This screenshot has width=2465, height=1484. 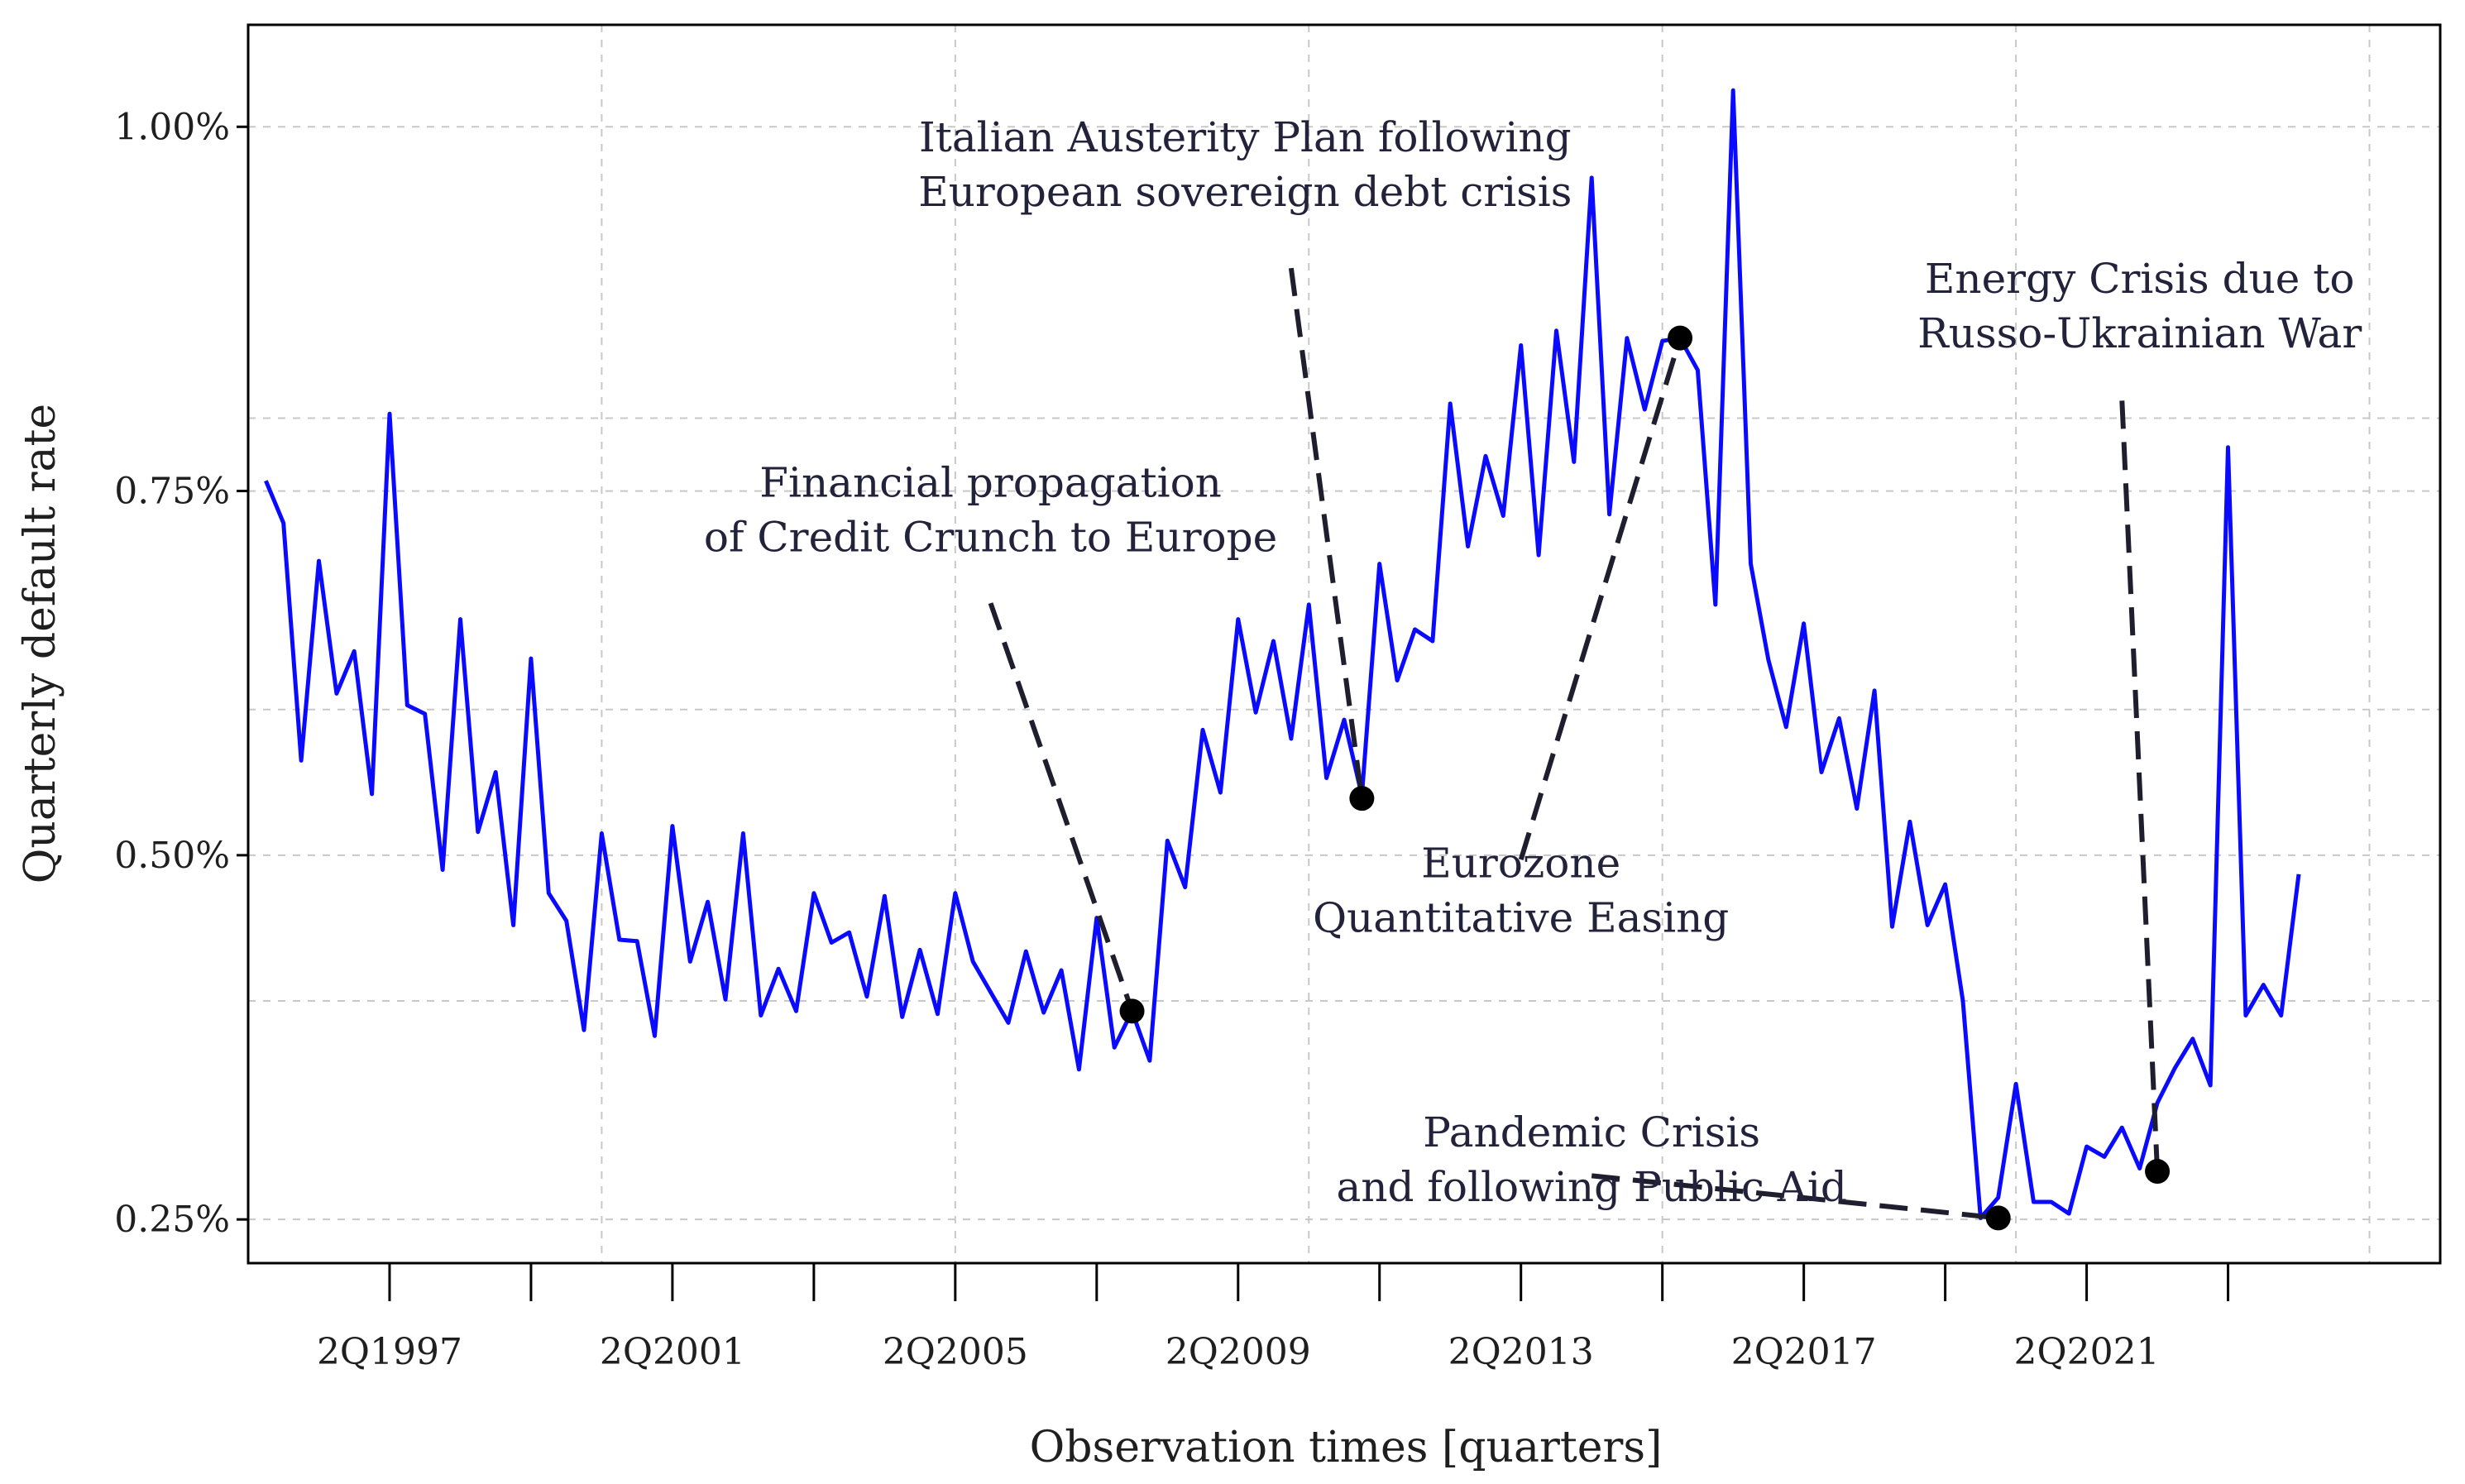 What do you see at coordinates (2140, 279) in the screenshot?
I see `annotation-text-line: Energy Crisis due to` at bounding box center [2140, 279].